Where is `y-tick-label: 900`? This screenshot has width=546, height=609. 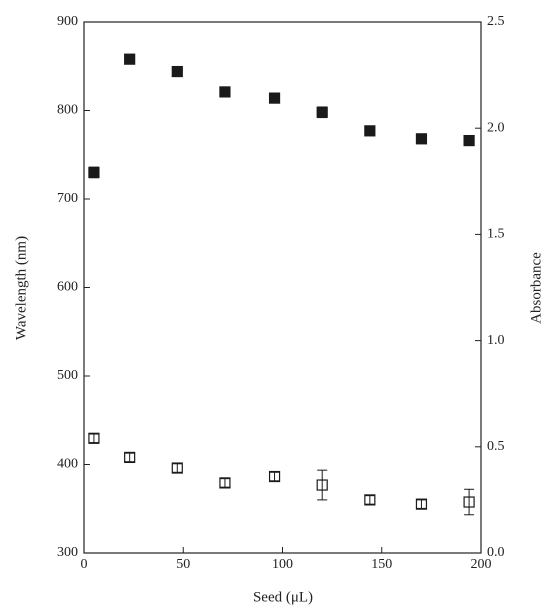 y-tick-label: 900 is located at coordinates (67, 21).